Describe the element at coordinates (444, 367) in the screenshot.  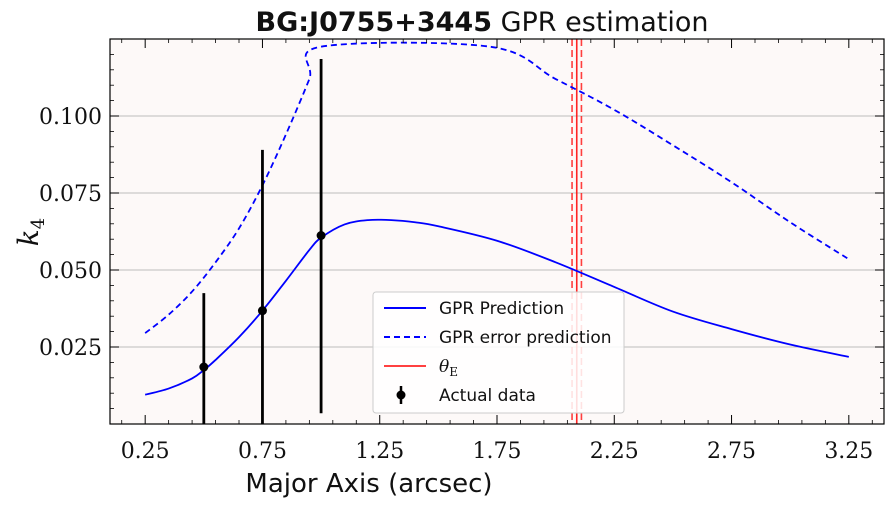
I see `legend-label-theta-e-main: θ` at that location.